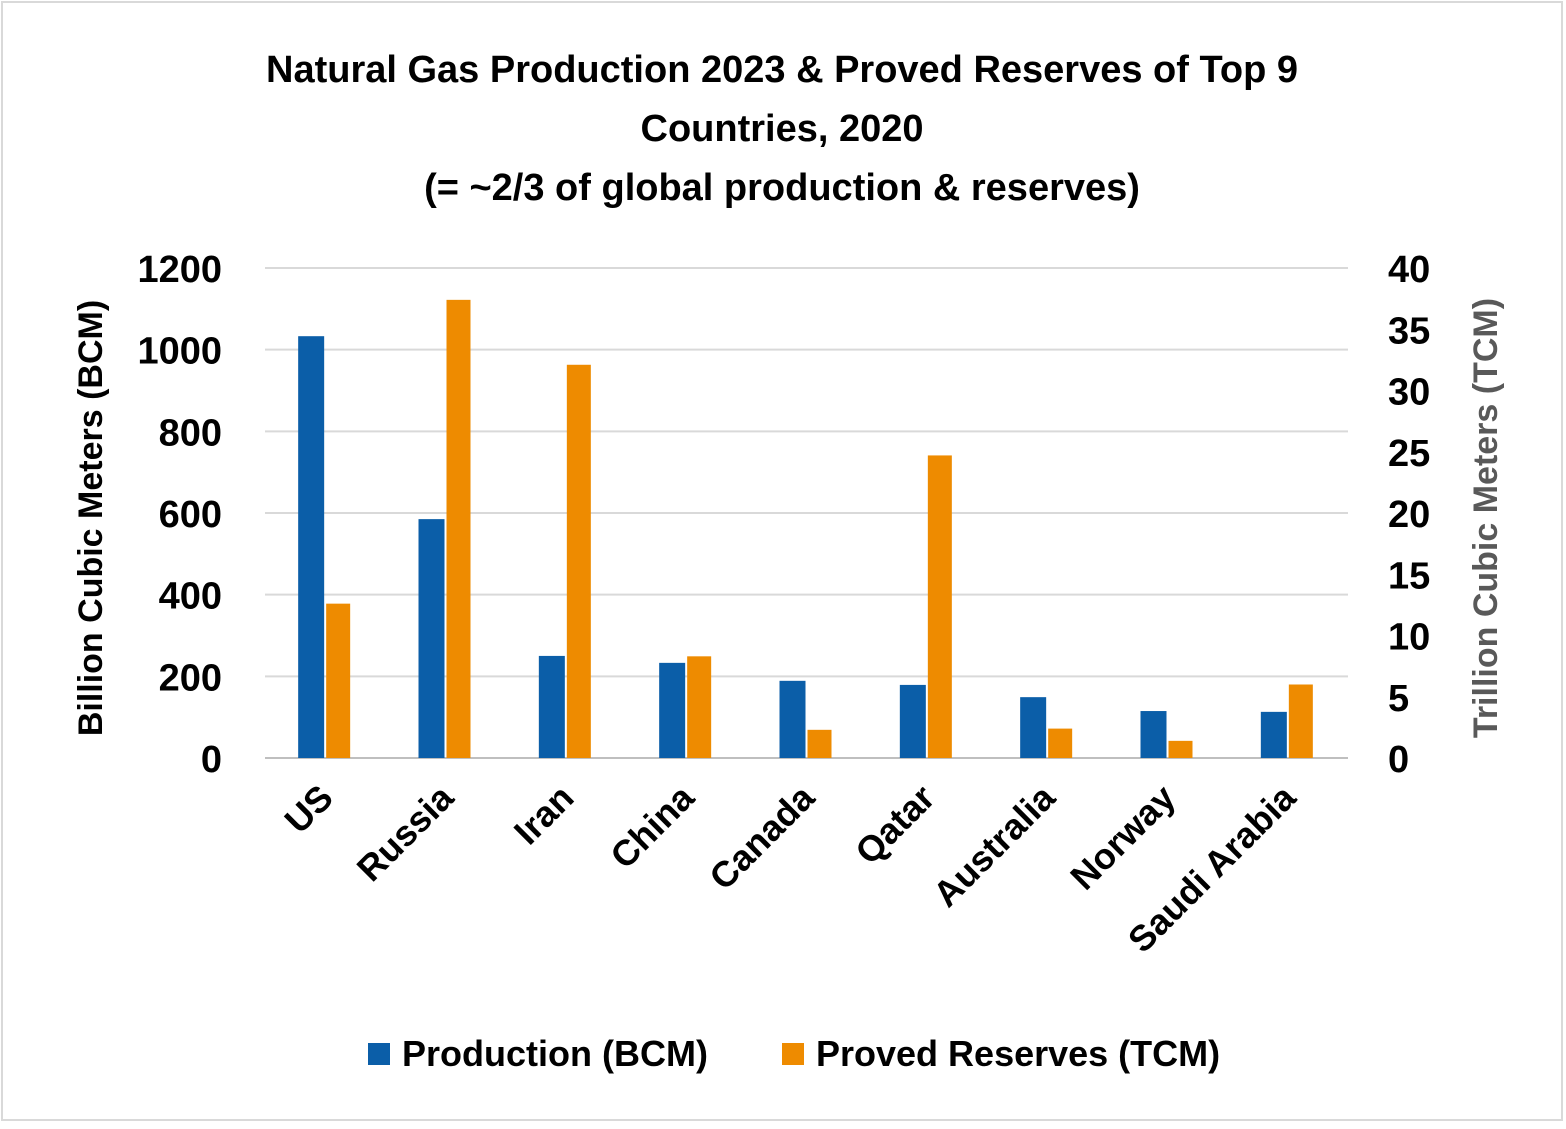  Describe the element at coordinates (782, 188) in the screenshot. I see `chart-title-line-3: (= ~2/3 of global production & reserves)` at that location.